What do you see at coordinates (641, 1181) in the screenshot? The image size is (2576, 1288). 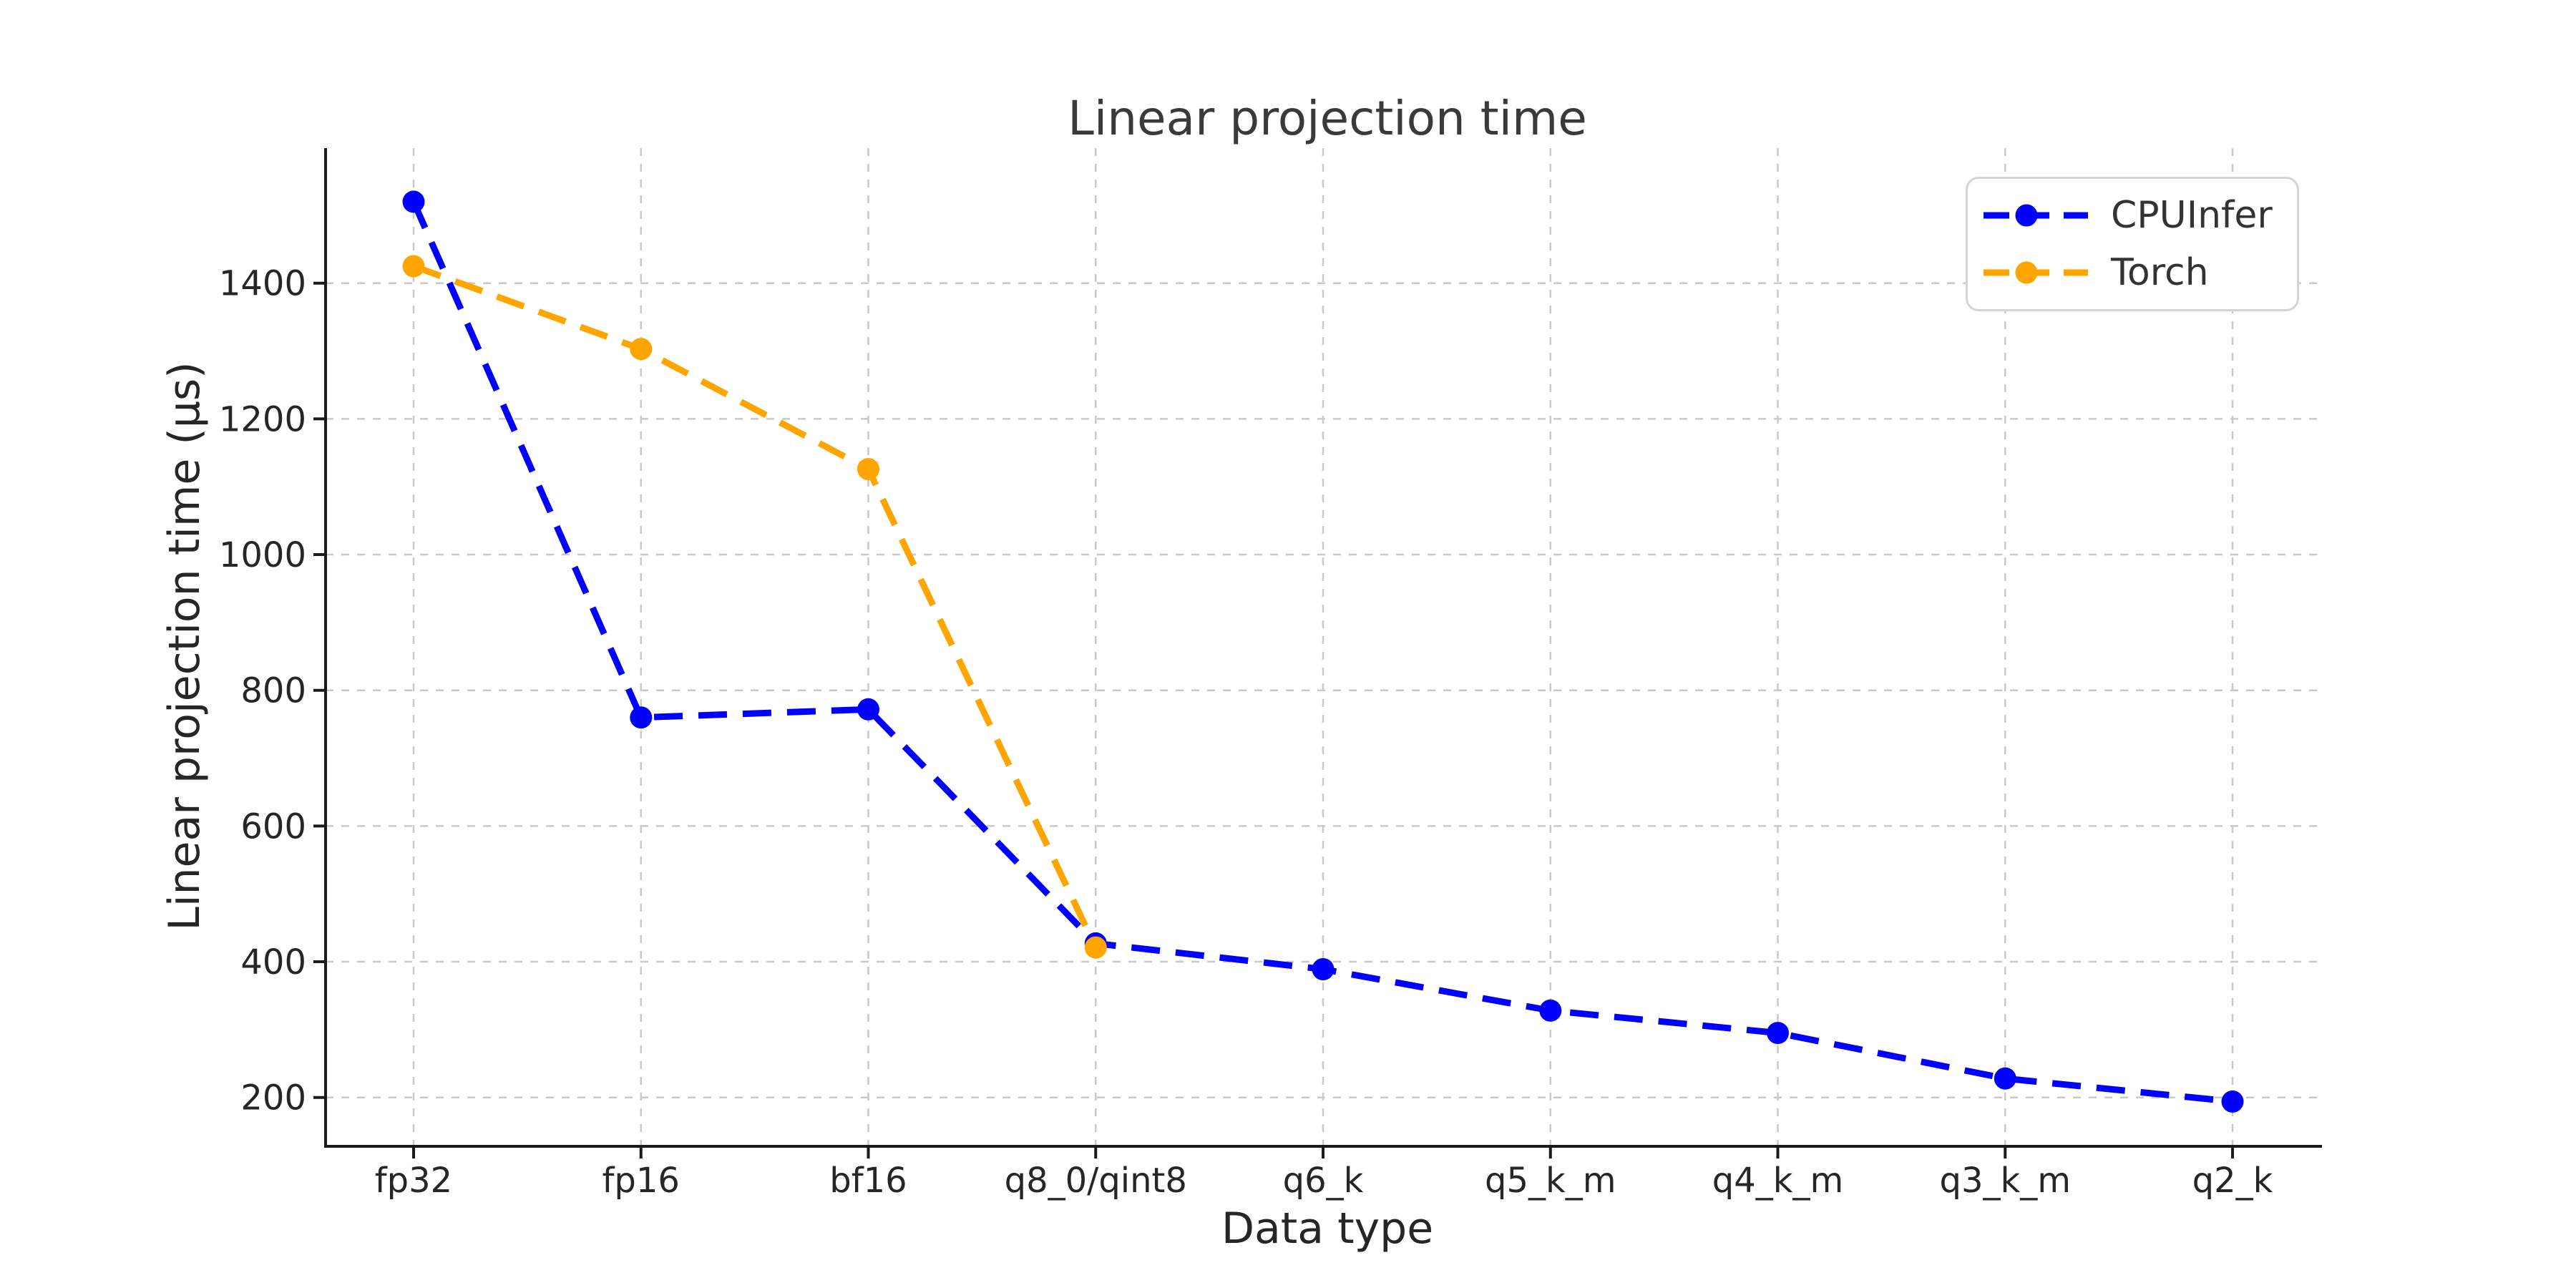 I see `x-tick-label: fp16` at bounding box center [641, 1181].